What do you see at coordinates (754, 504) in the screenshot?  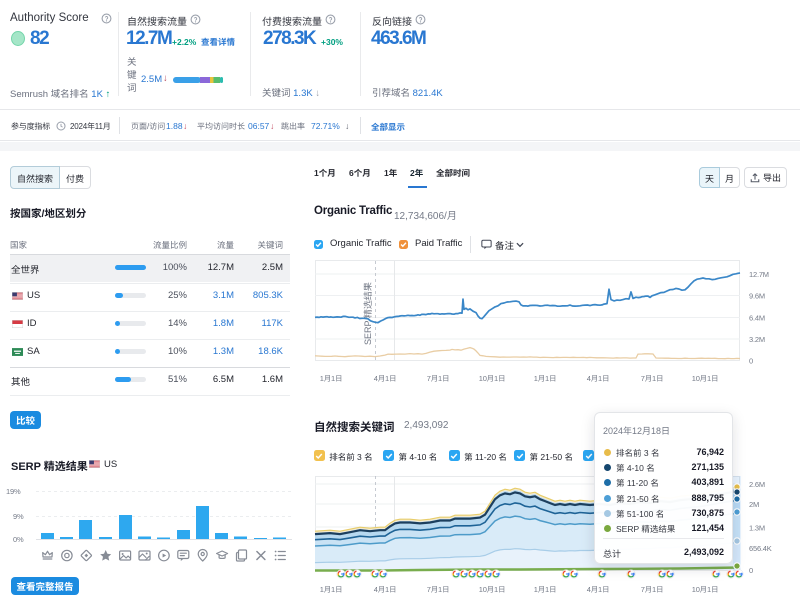 I see `svg-text: 2M` at bounding box center [754, 504].